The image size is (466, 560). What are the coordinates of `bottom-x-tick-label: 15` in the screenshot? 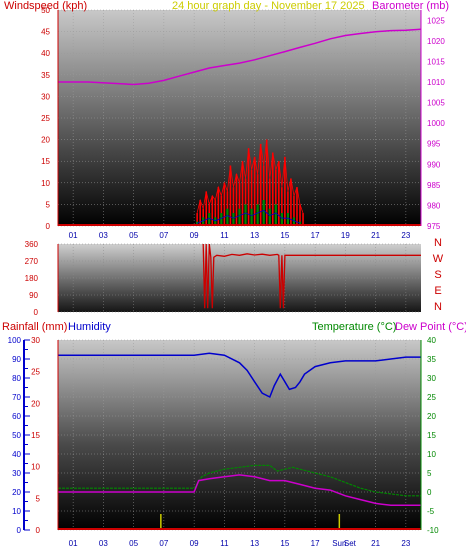 It's located at (284, 543).